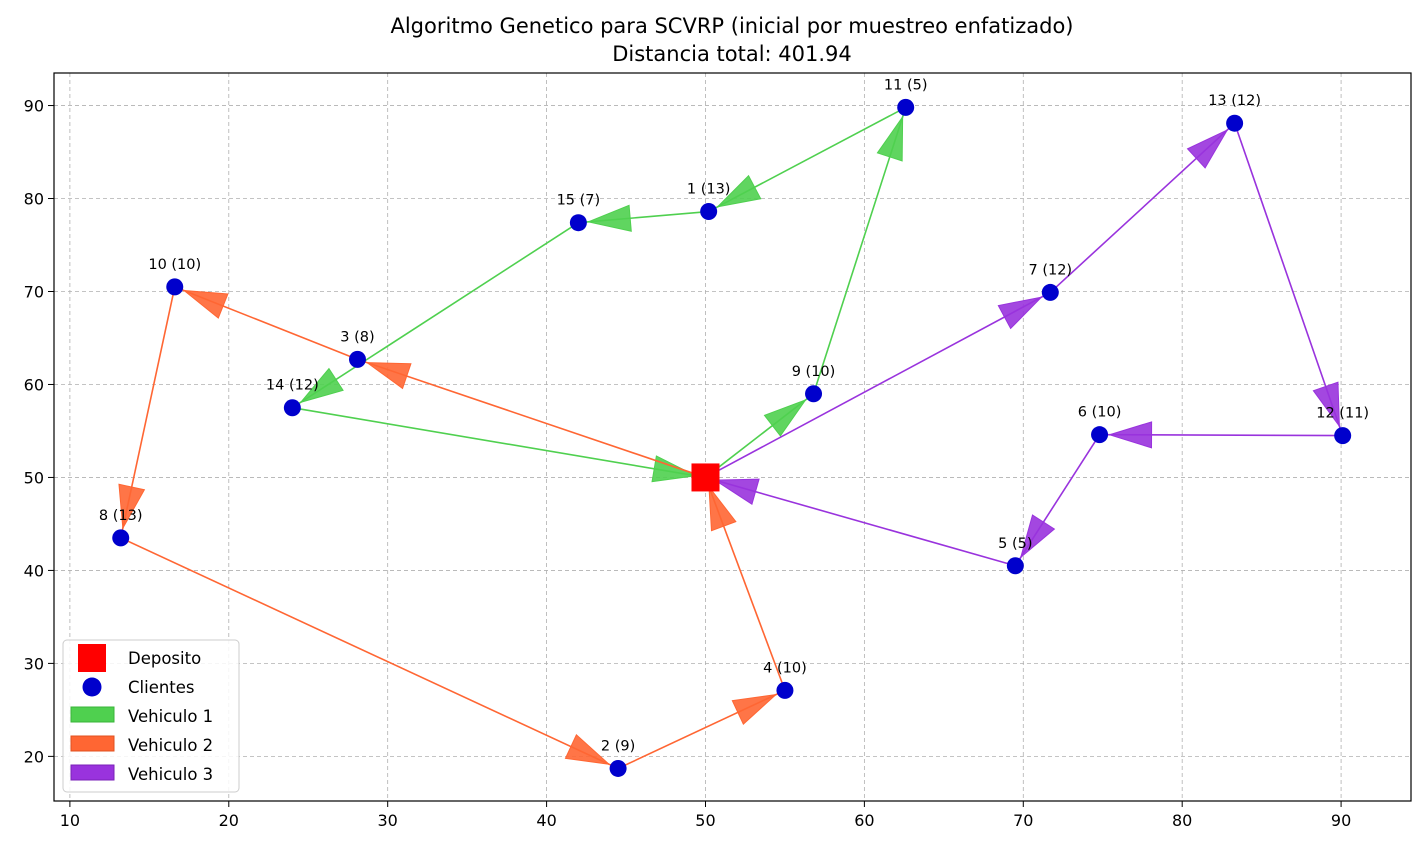 This screenshot has width=1425, height=849. What do you see at coordinates (34, 106) in the screenshot?
I see `y-tick-label: 90` at bounding box center [34, 106].